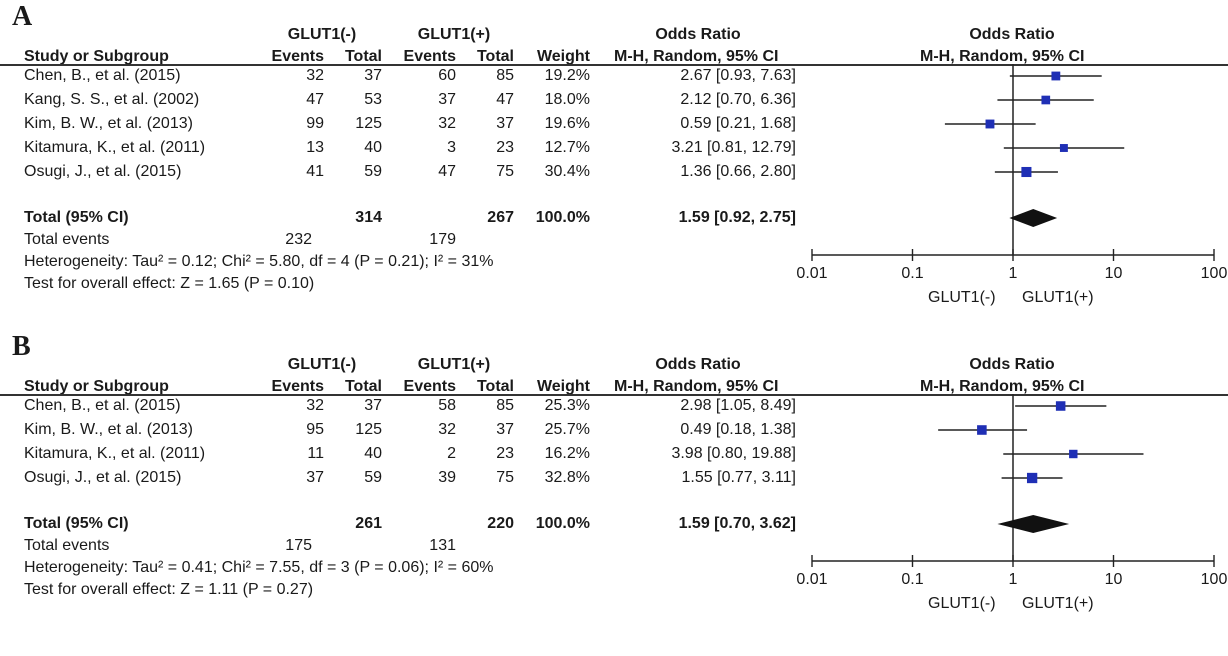 This screenshot has width=1228, height=656. What do you see at coordinates (738, 405) in the screenshot?
I see `ci-cell: 2.98 [1.05, 8.49]` at bounding box center [738, 405].